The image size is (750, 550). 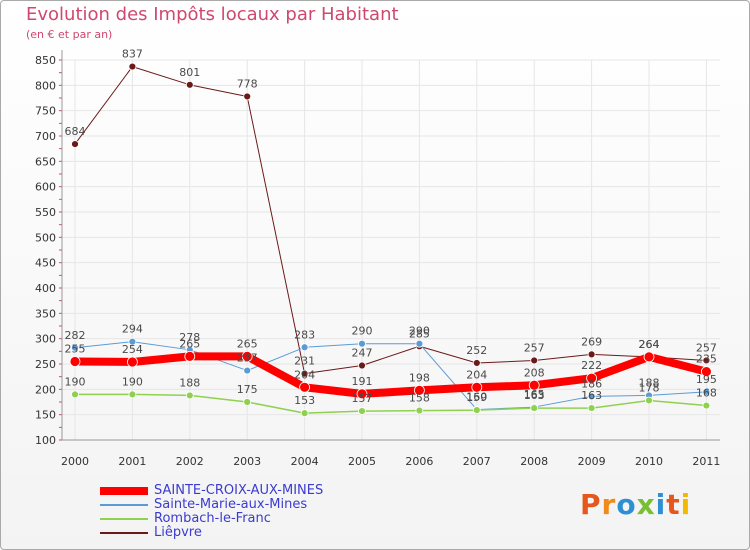 I want to click on legend-item-rombach: Rombach-le-Franc, so click(x=260, y=519).